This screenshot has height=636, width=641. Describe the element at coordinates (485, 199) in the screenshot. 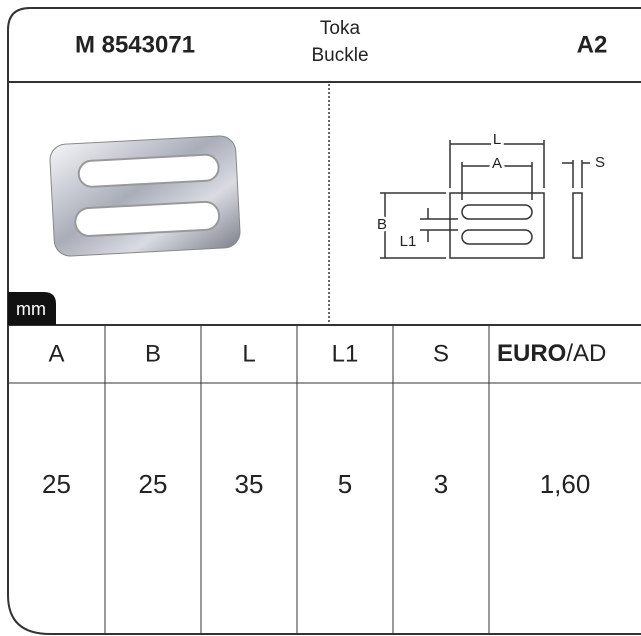

I see `buckle-drawing` at that location.